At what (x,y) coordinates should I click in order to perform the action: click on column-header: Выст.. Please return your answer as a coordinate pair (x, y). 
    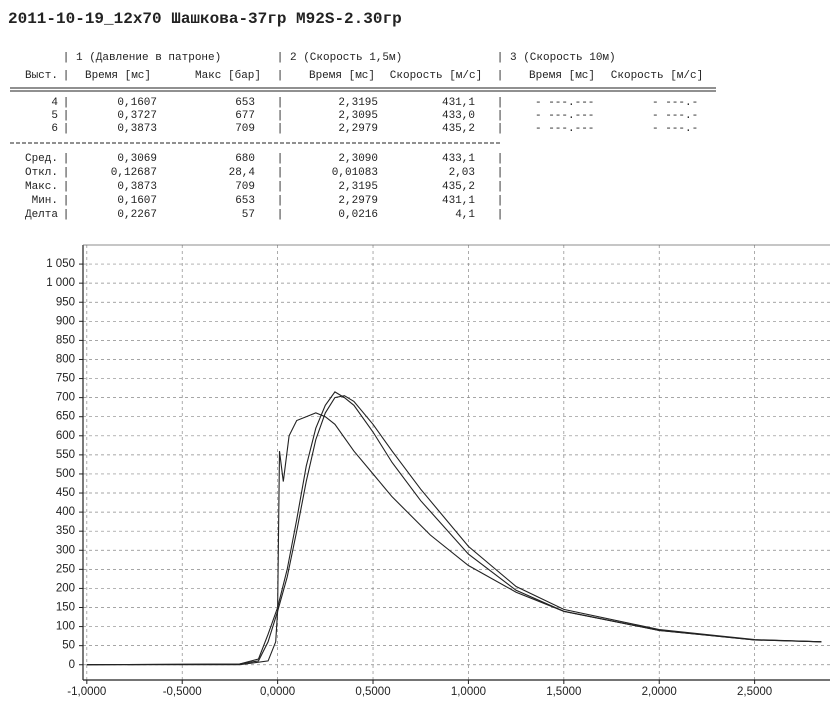
    Looking at the image, I should click on (41, 76).